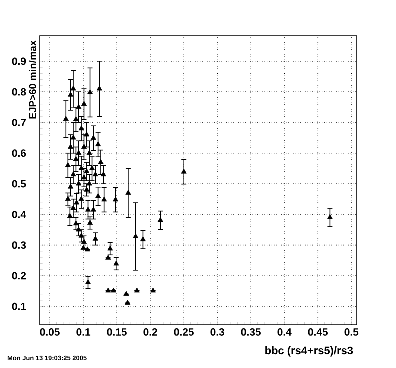 This screenshot has width=396, height=368. I want to click on y-tick-label: 0.9, so click(19, 62).